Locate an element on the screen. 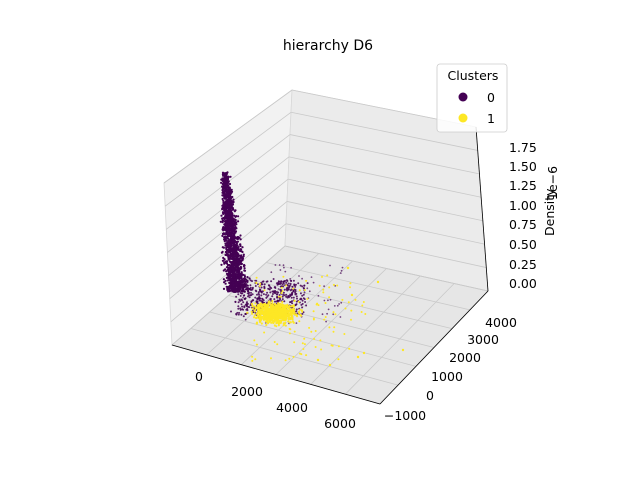 This screenshot has width=640, height=480. y-tick-2: 1000 is located at coordinates (447, 376).